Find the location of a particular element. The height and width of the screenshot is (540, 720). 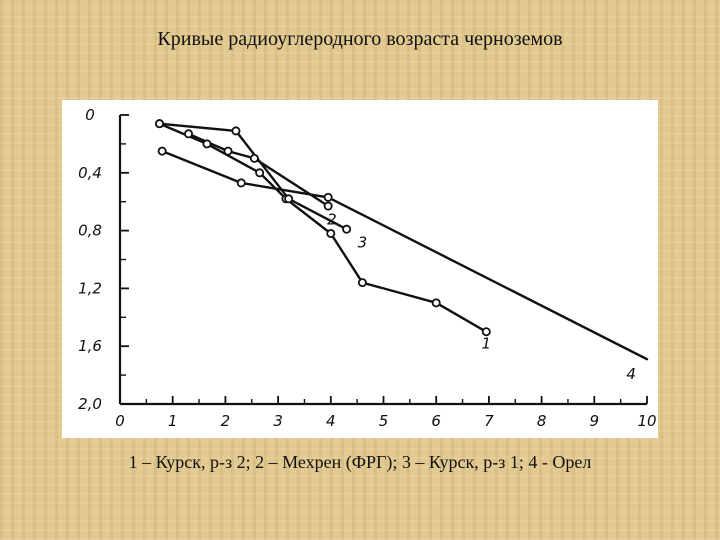

y-tick-label: 1,6 is located at coordinates (90, 346).